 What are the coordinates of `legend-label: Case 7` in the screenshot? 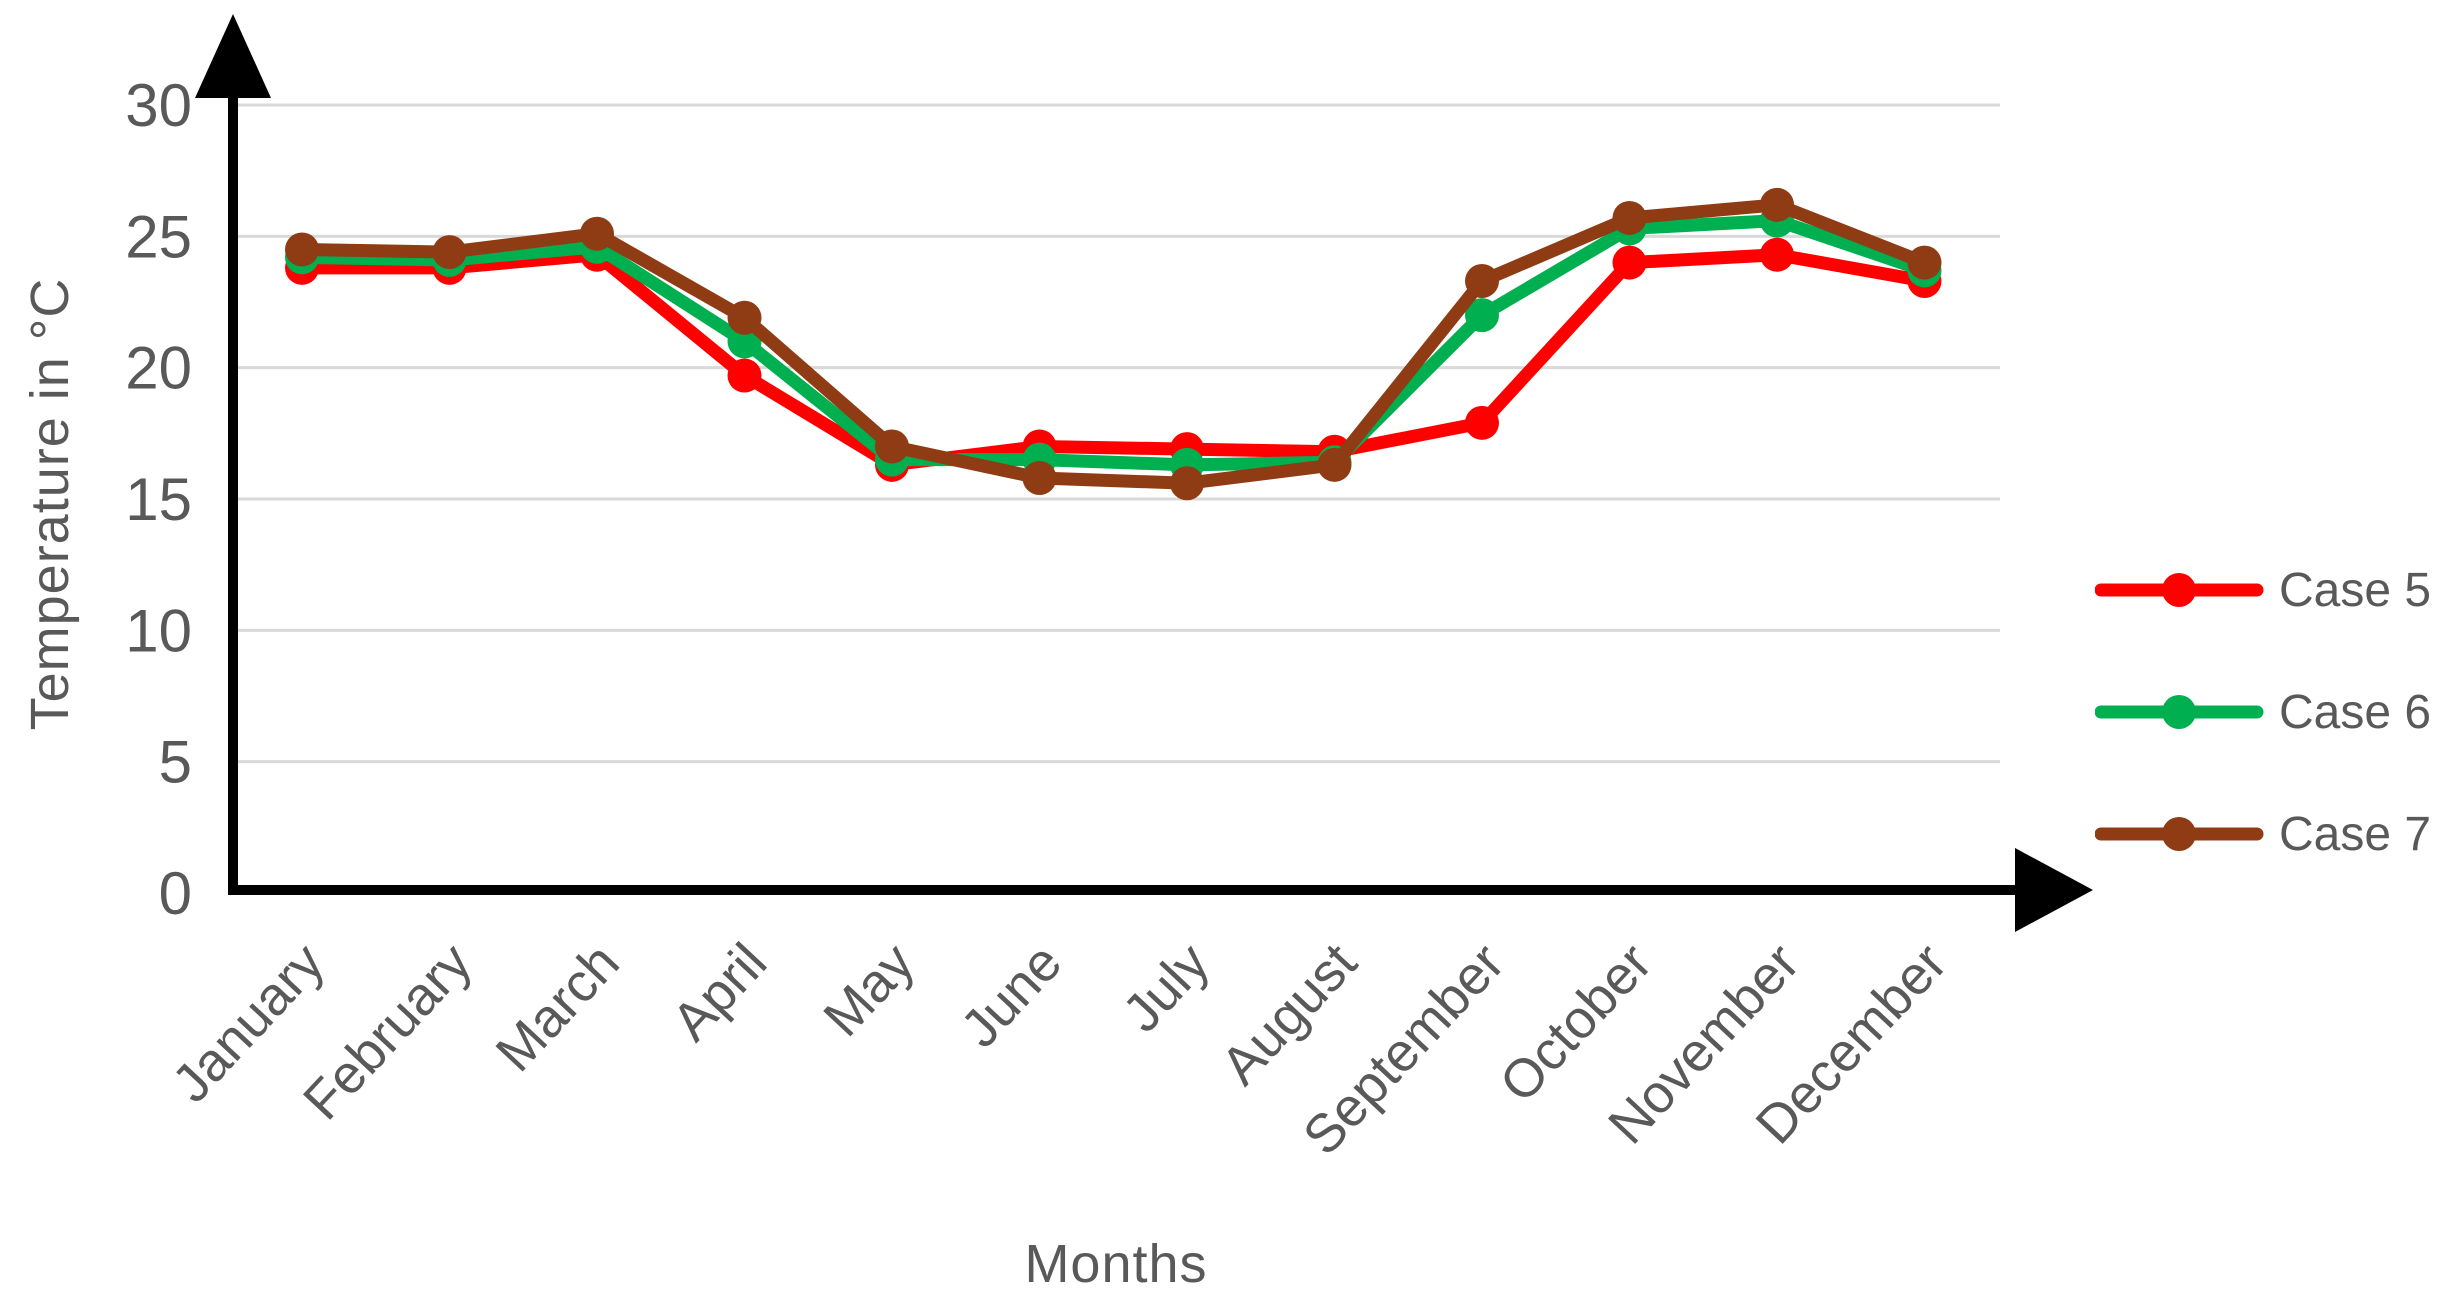 It's located at (2355, 834).